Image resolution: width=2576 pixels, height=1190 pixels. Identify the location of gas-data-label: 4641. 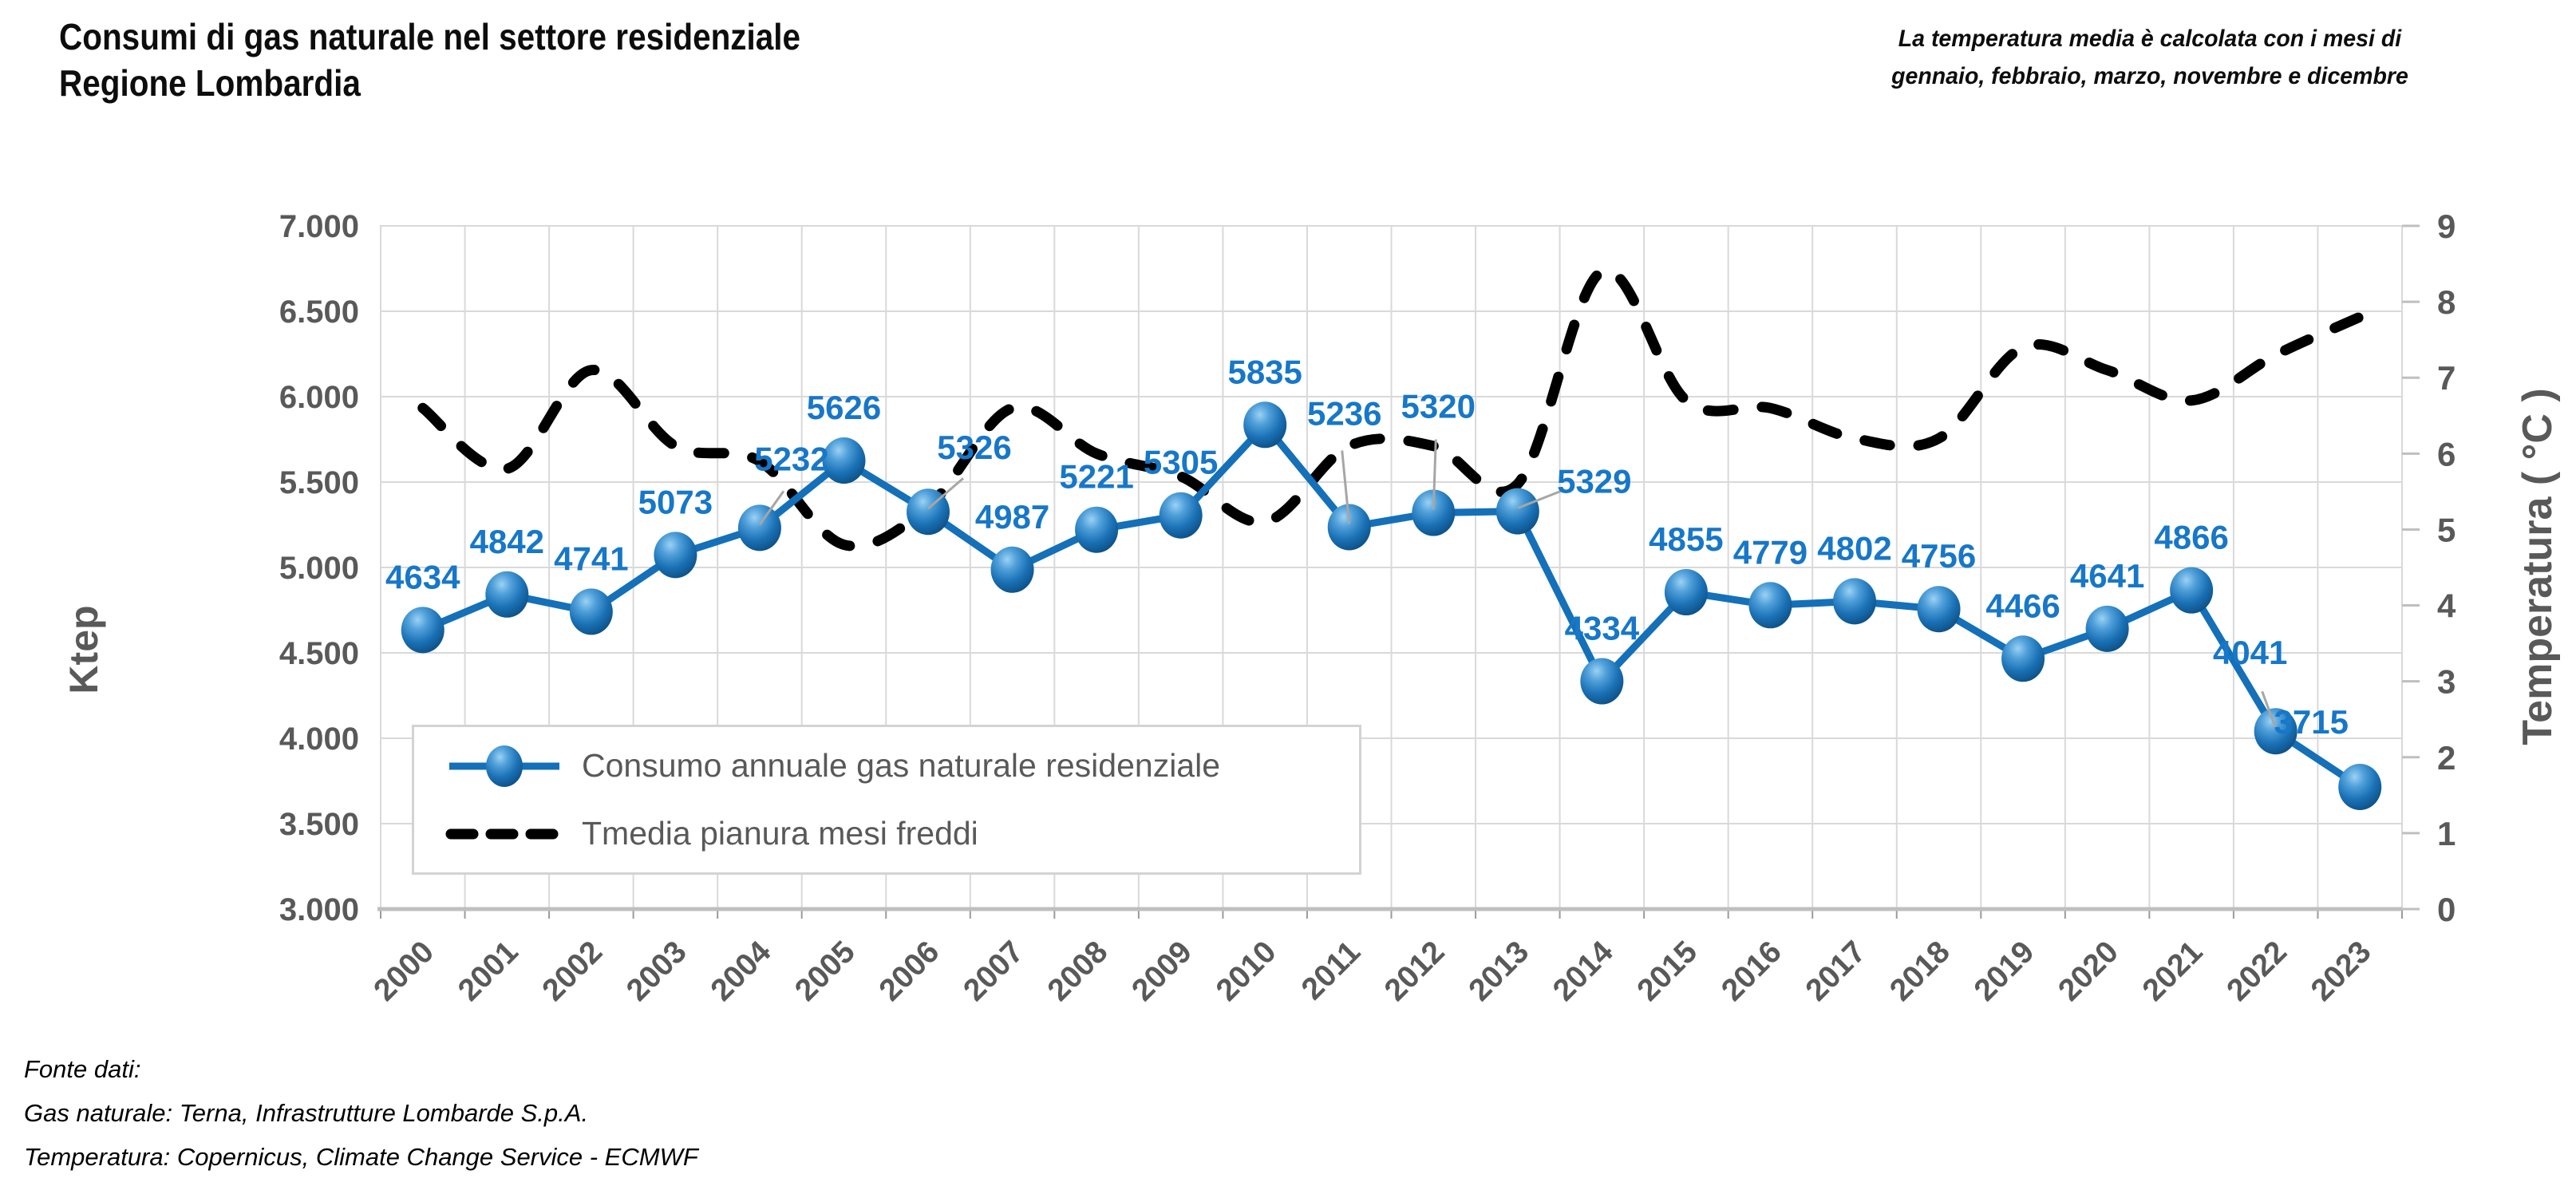
(2107, 576).